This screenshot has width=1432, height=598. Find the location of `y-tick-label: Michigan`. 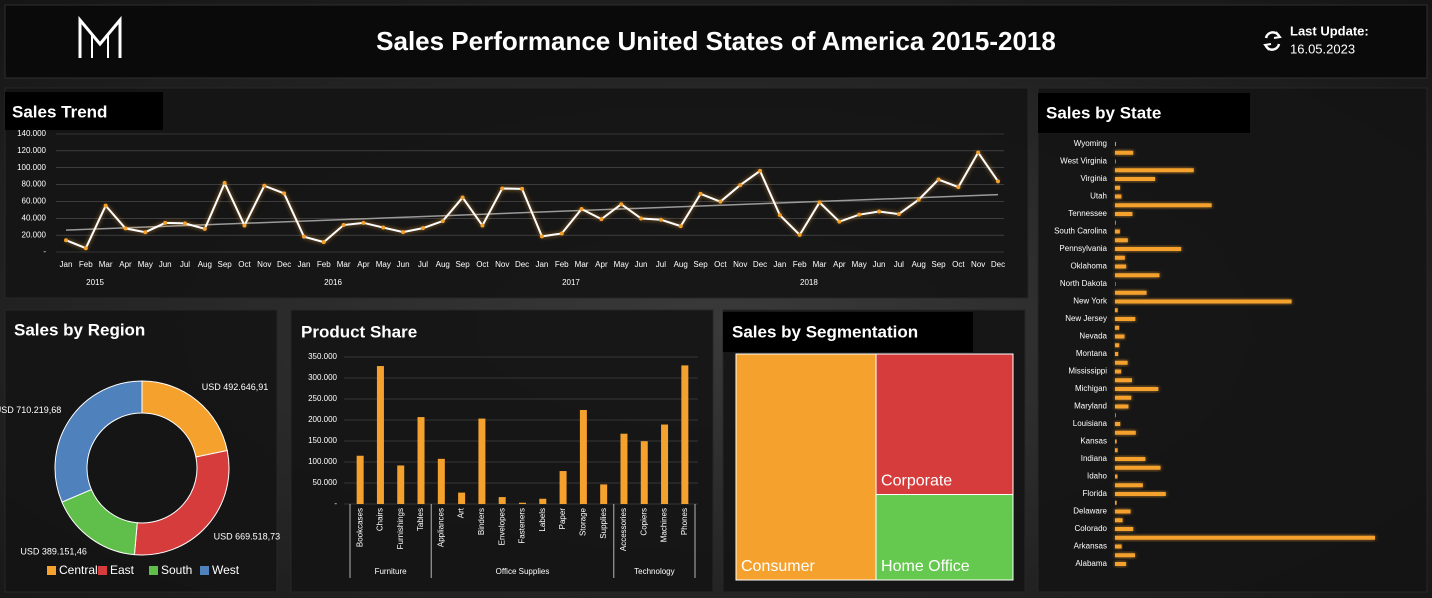

y-tick-label: Michigan is located at coordinates (1091, 388).